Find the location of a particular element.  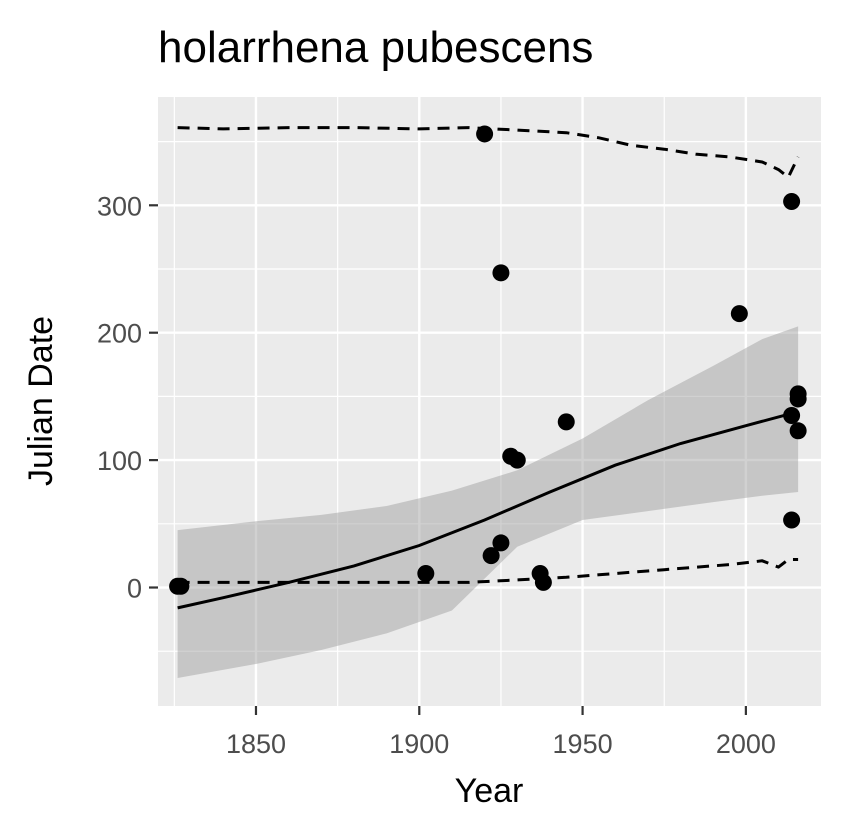

x-axis-tick-label: 1900 is located at coordinates (419, 744).